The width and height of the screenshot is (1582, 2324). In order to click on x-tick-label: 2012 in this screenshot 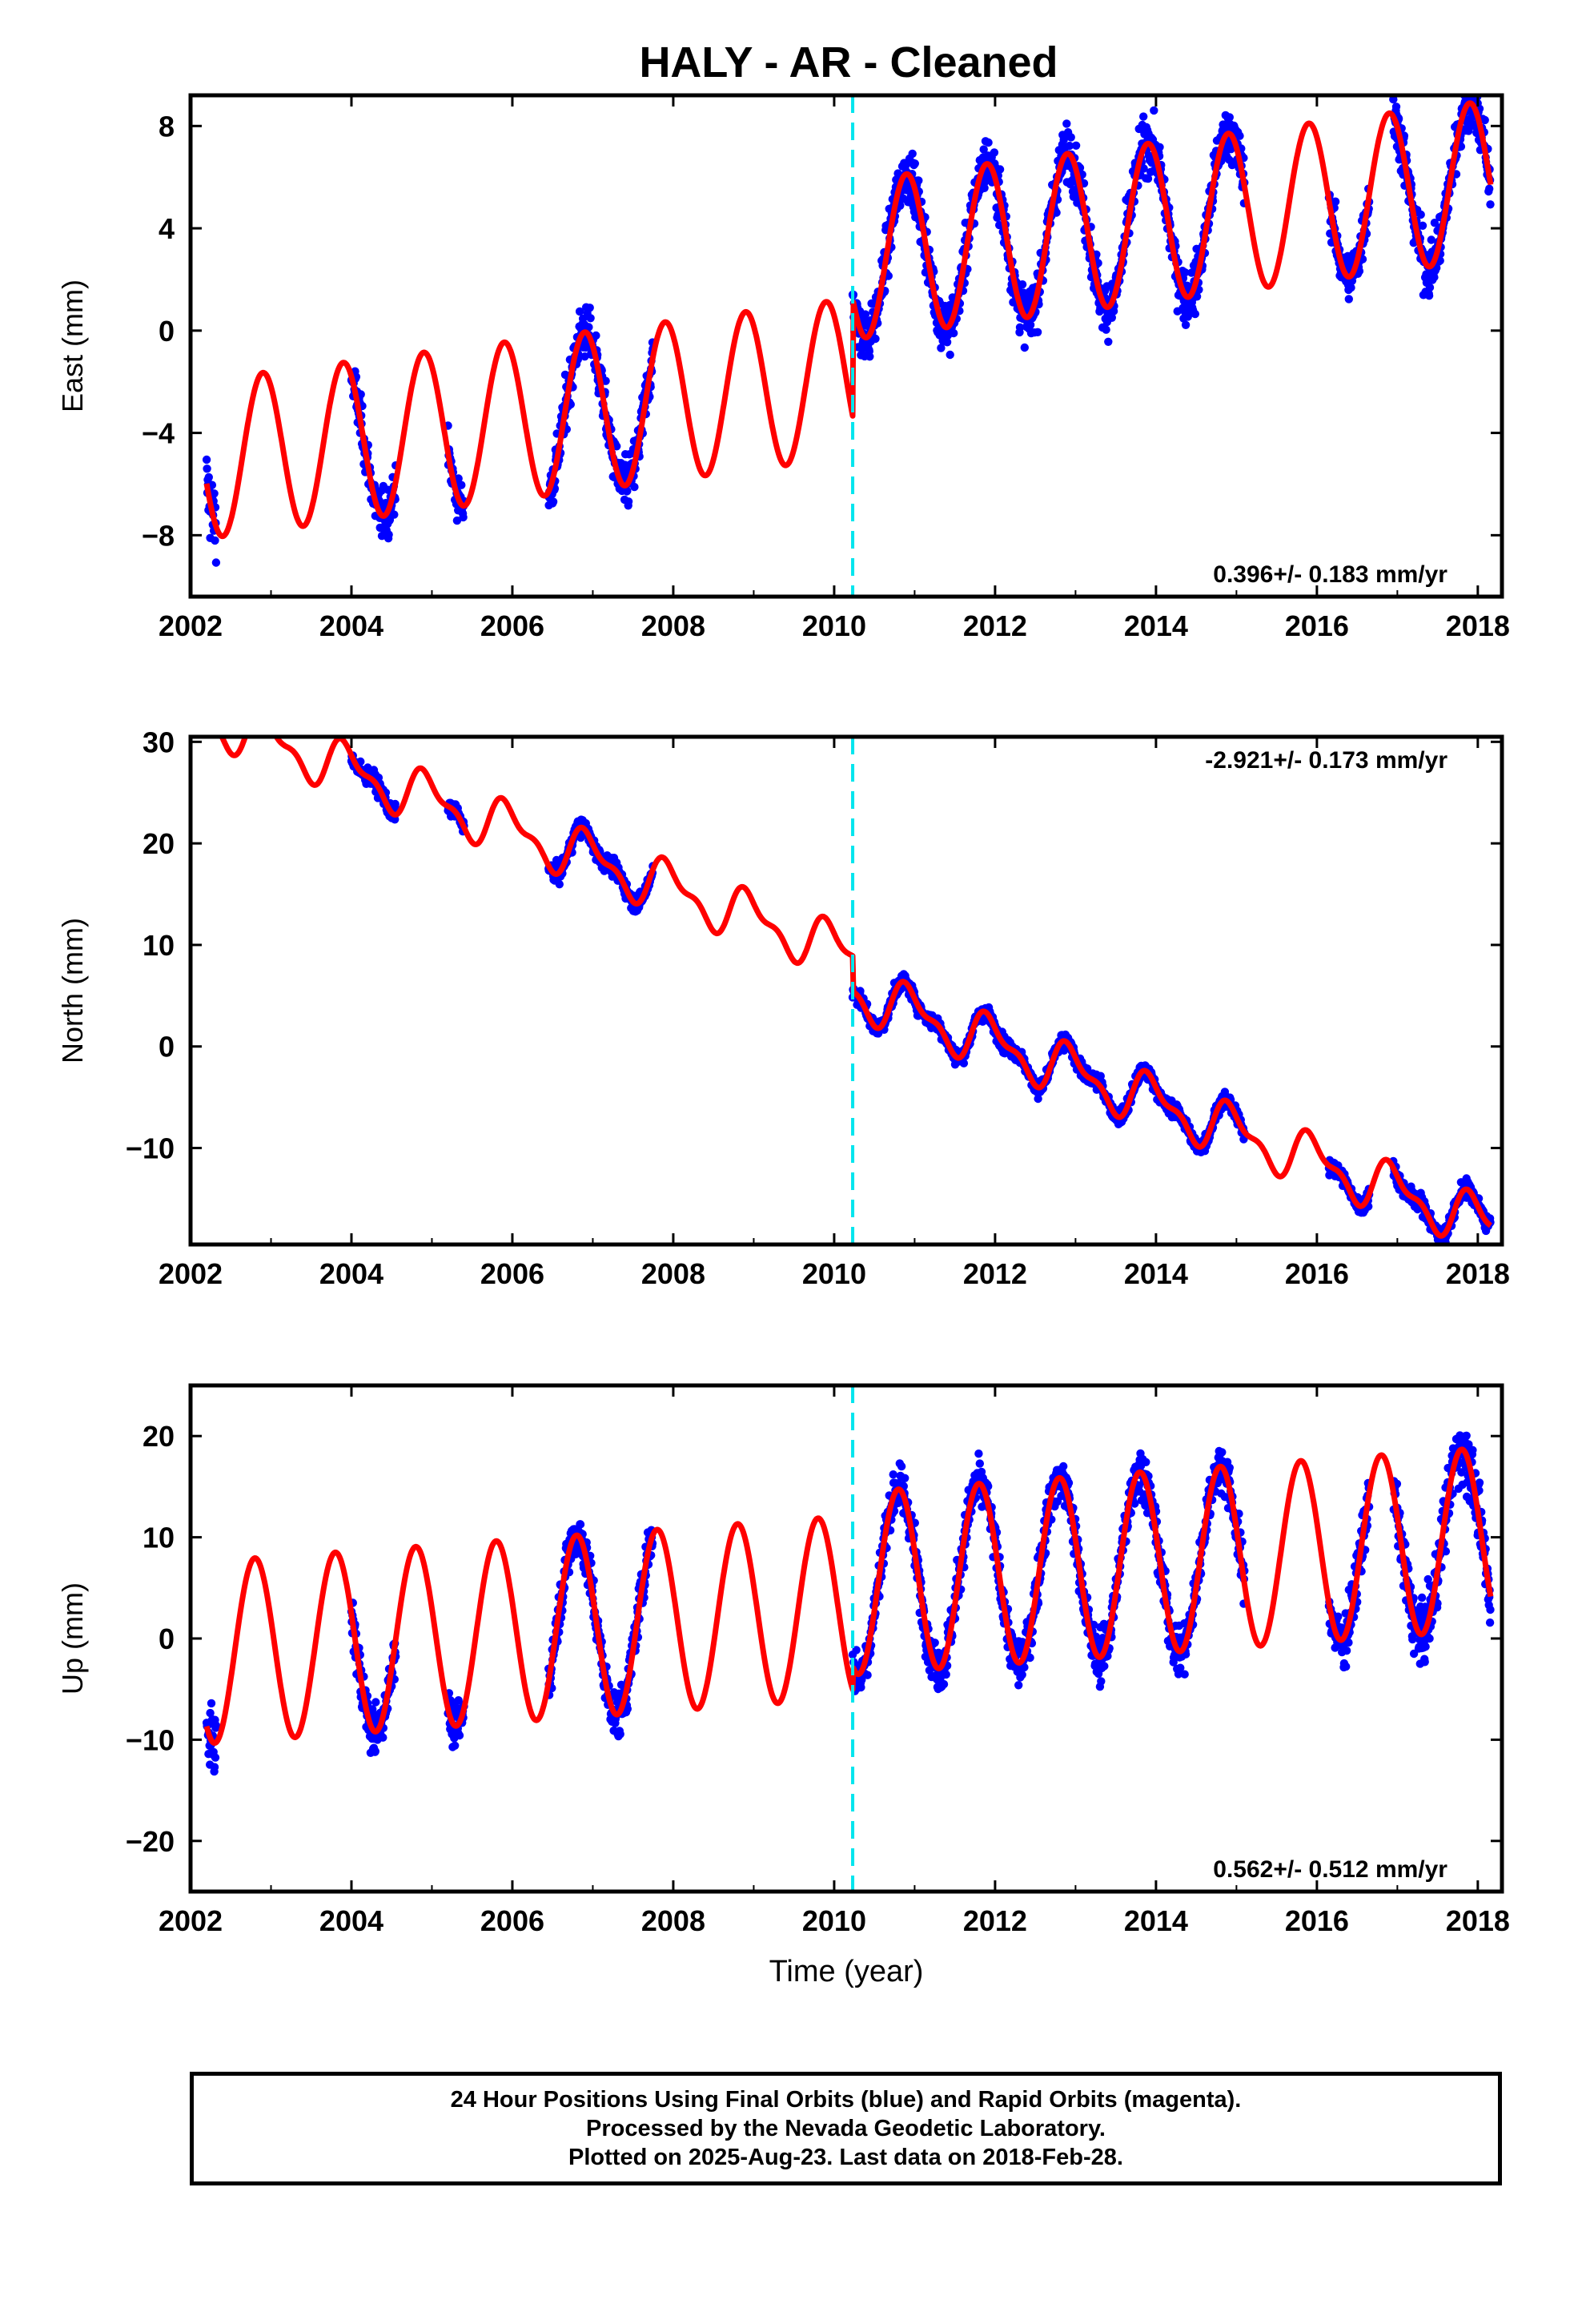, I will do `click(995, 1273)`.